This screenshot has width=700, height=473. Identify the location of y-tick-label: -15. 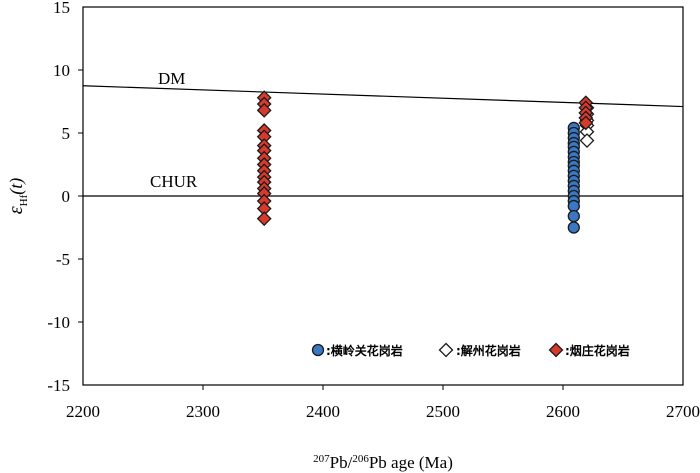
(58, 385).